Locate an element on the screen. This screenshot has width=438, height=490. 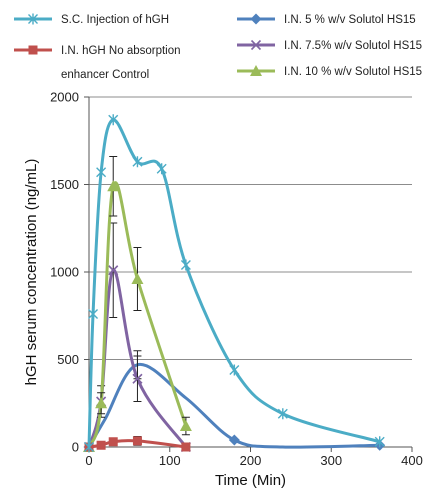
y-tick-label: 2000 is located at coordinates (64, 97).